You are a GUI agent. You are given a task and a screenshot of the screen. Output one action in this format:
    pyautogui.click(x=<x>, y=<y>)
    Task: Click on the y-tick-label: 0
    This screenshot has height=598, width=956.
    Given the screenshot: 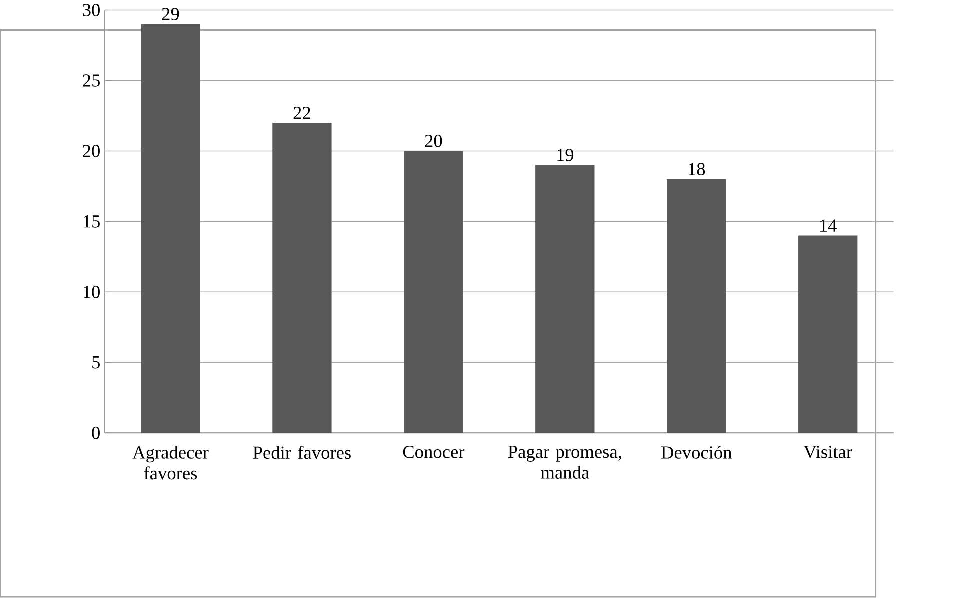 What is the action you would take?
    pyautogui.click(x=96, y=433)
    